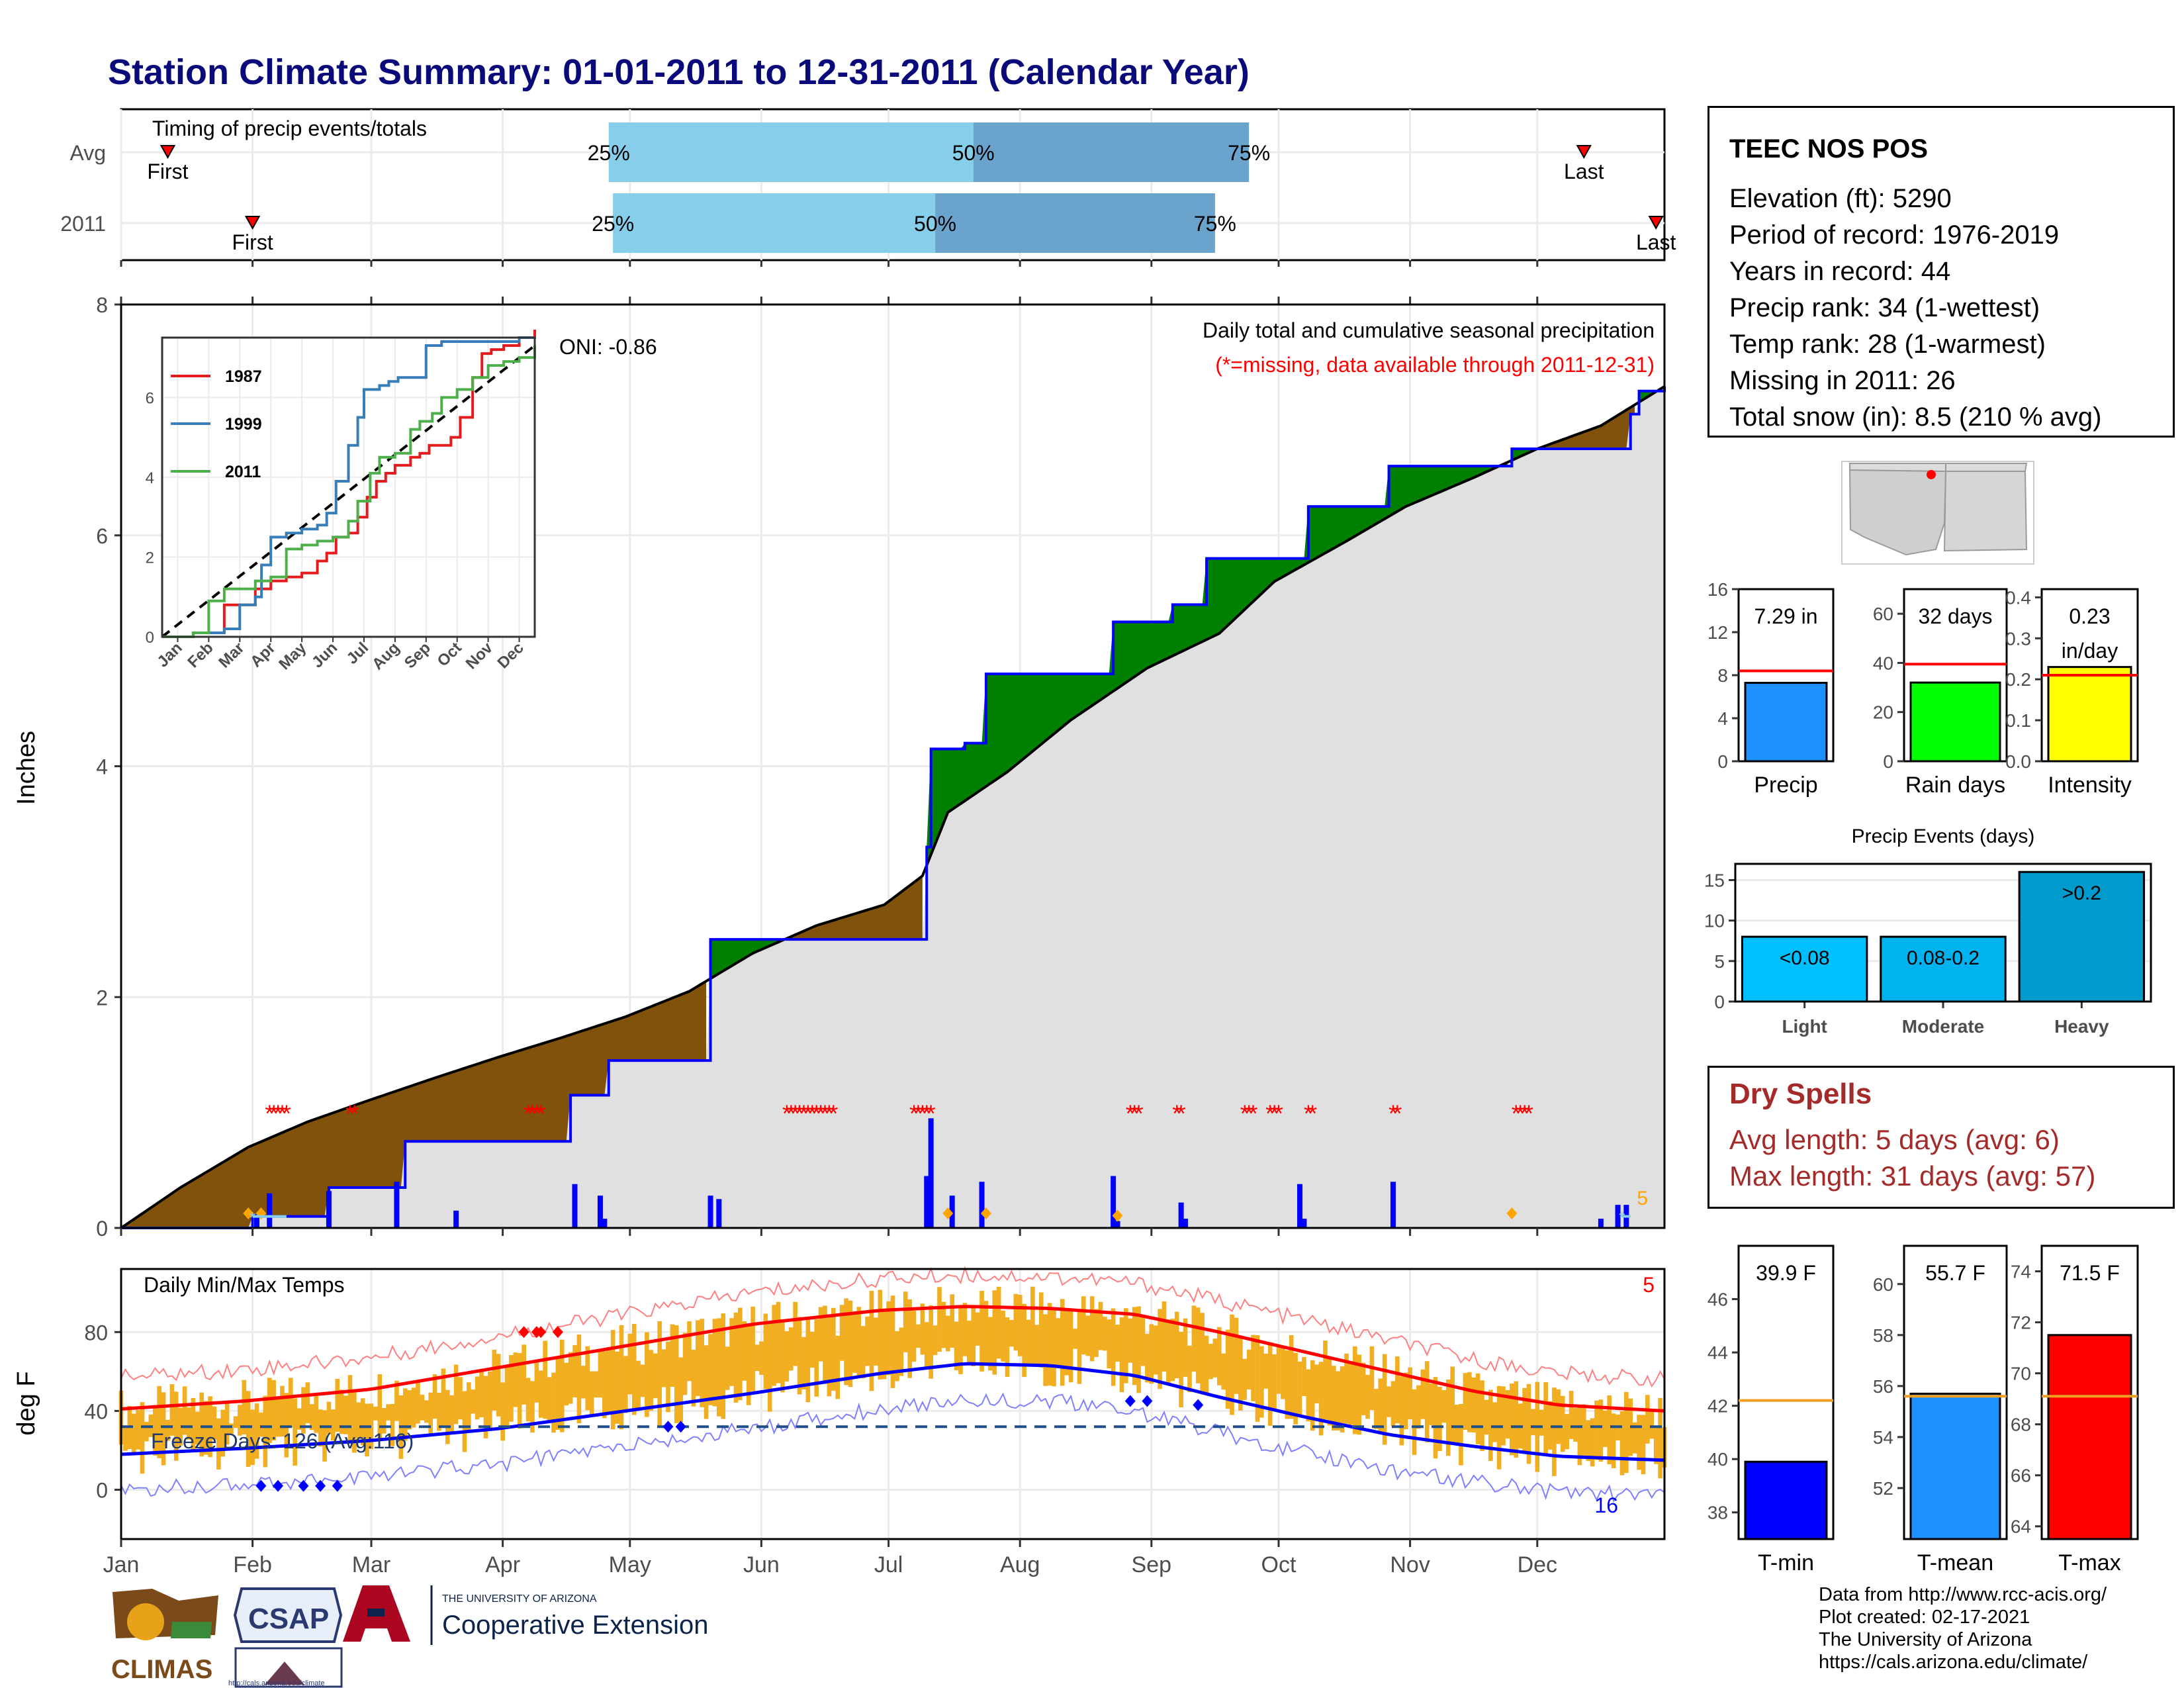  Describe the element at coordinates (1883, 1335) in the screenshot. I see `summary-y-tick-label: 58` at that location.